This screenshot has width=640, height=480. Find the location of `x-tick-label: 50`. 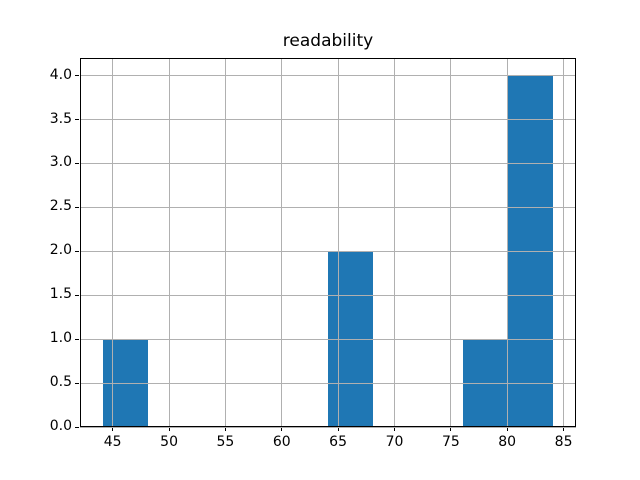

x-tick-label: 50 is located at coordinates (169, 442).